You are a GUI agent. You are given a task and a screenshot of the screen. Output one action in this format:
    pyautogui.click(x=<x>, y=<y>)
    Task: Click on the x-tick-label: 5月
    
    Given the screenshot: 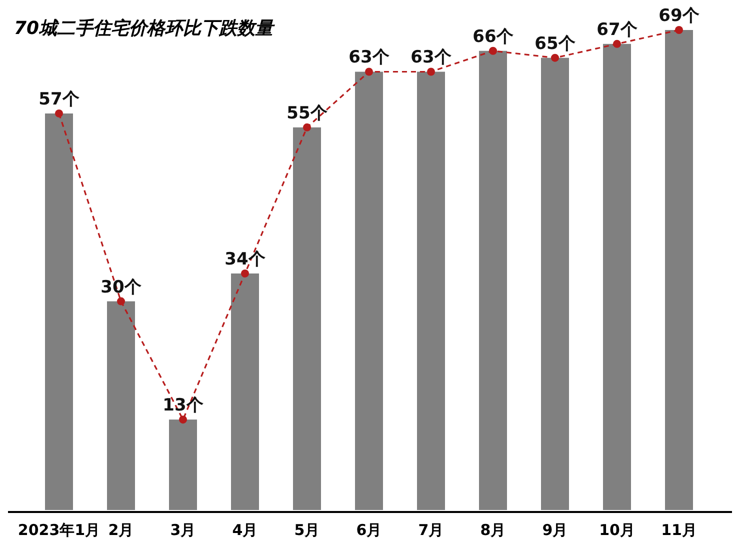 What is the action you would take?
    pyautogui.click(x=307, y=530)
    